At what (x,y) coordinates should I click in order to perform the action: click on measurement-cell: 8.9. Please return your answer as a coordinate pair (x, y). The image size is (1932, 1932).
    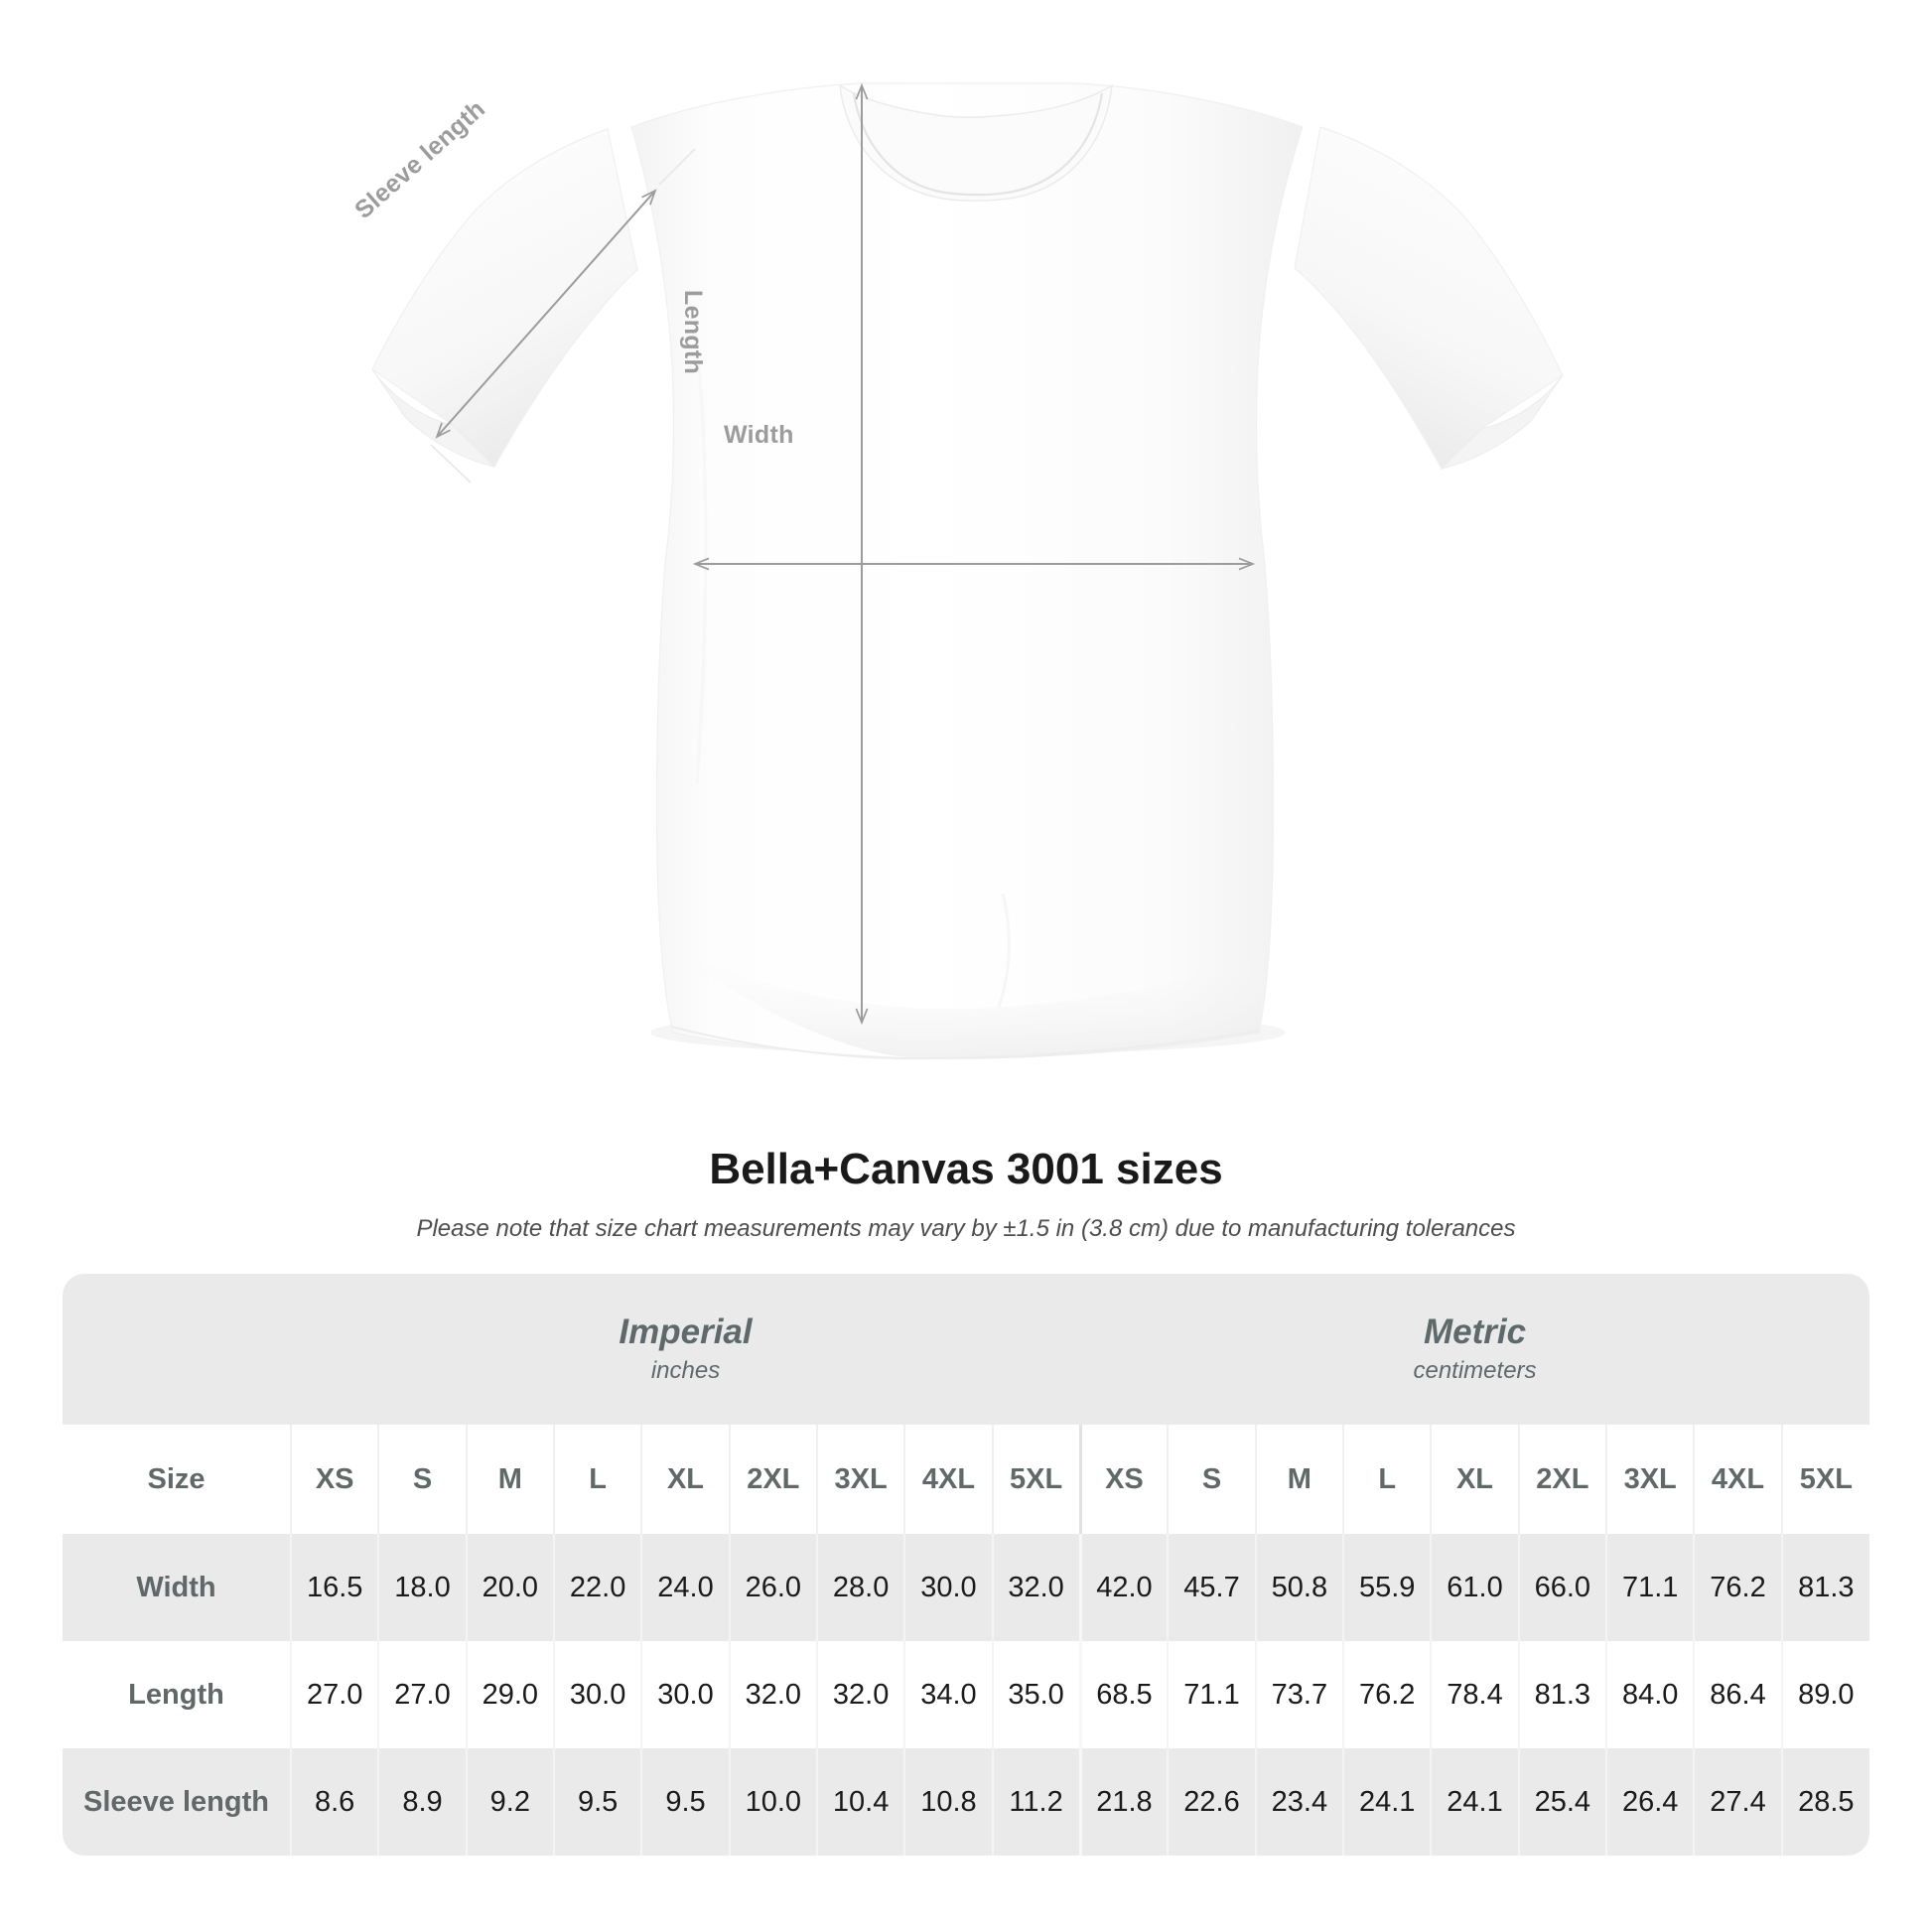
    Looking at the image, I should click on (422, 1802).